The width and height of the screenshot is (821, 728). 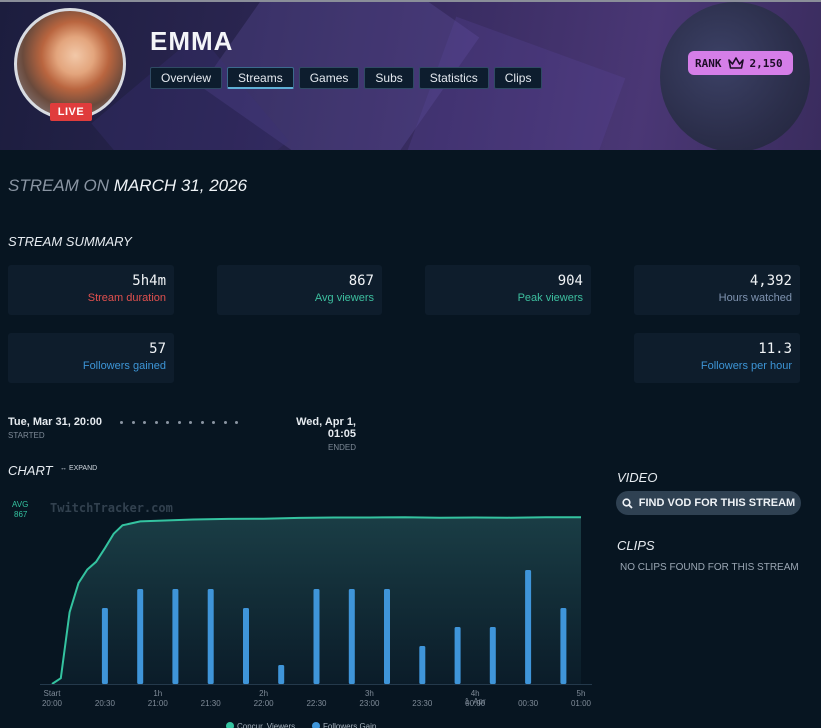 What do you see at coordinates (260, 78) in the screenshot?
I see `tab-streams: Streams` at bounding box center [260, 78].